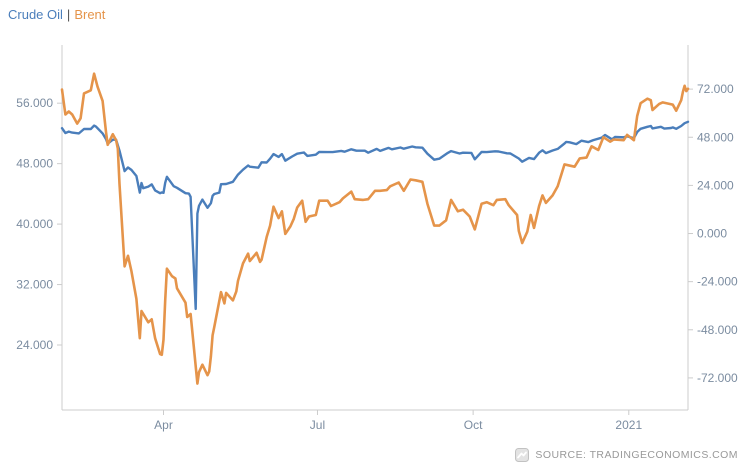 The height and width of the screenshot is (468, 746). Describe the element at coordinates (712, 234) in the screenshot. I see `right-axis-tick-label: 0.000` at that location.